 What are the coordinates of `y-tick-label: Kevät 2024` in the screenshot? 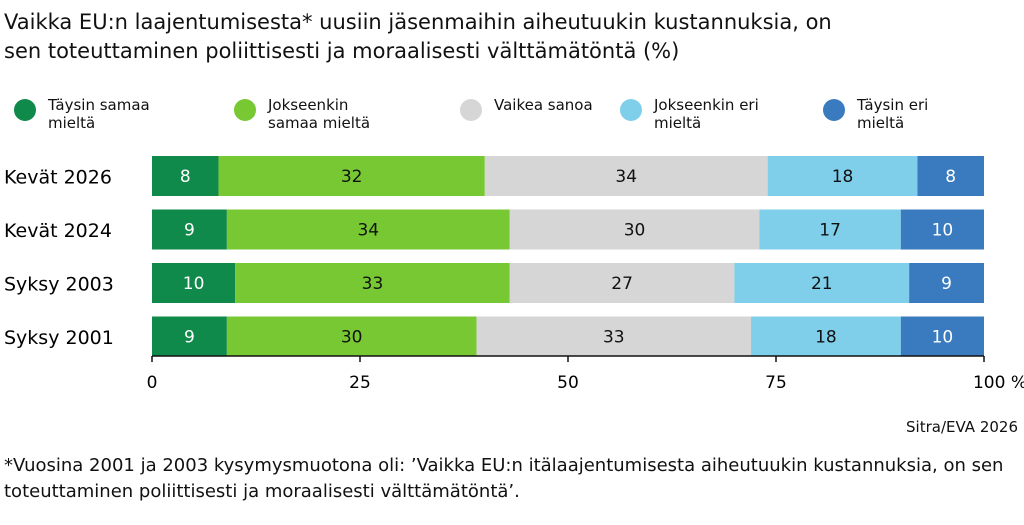 It's located at (58, 231).